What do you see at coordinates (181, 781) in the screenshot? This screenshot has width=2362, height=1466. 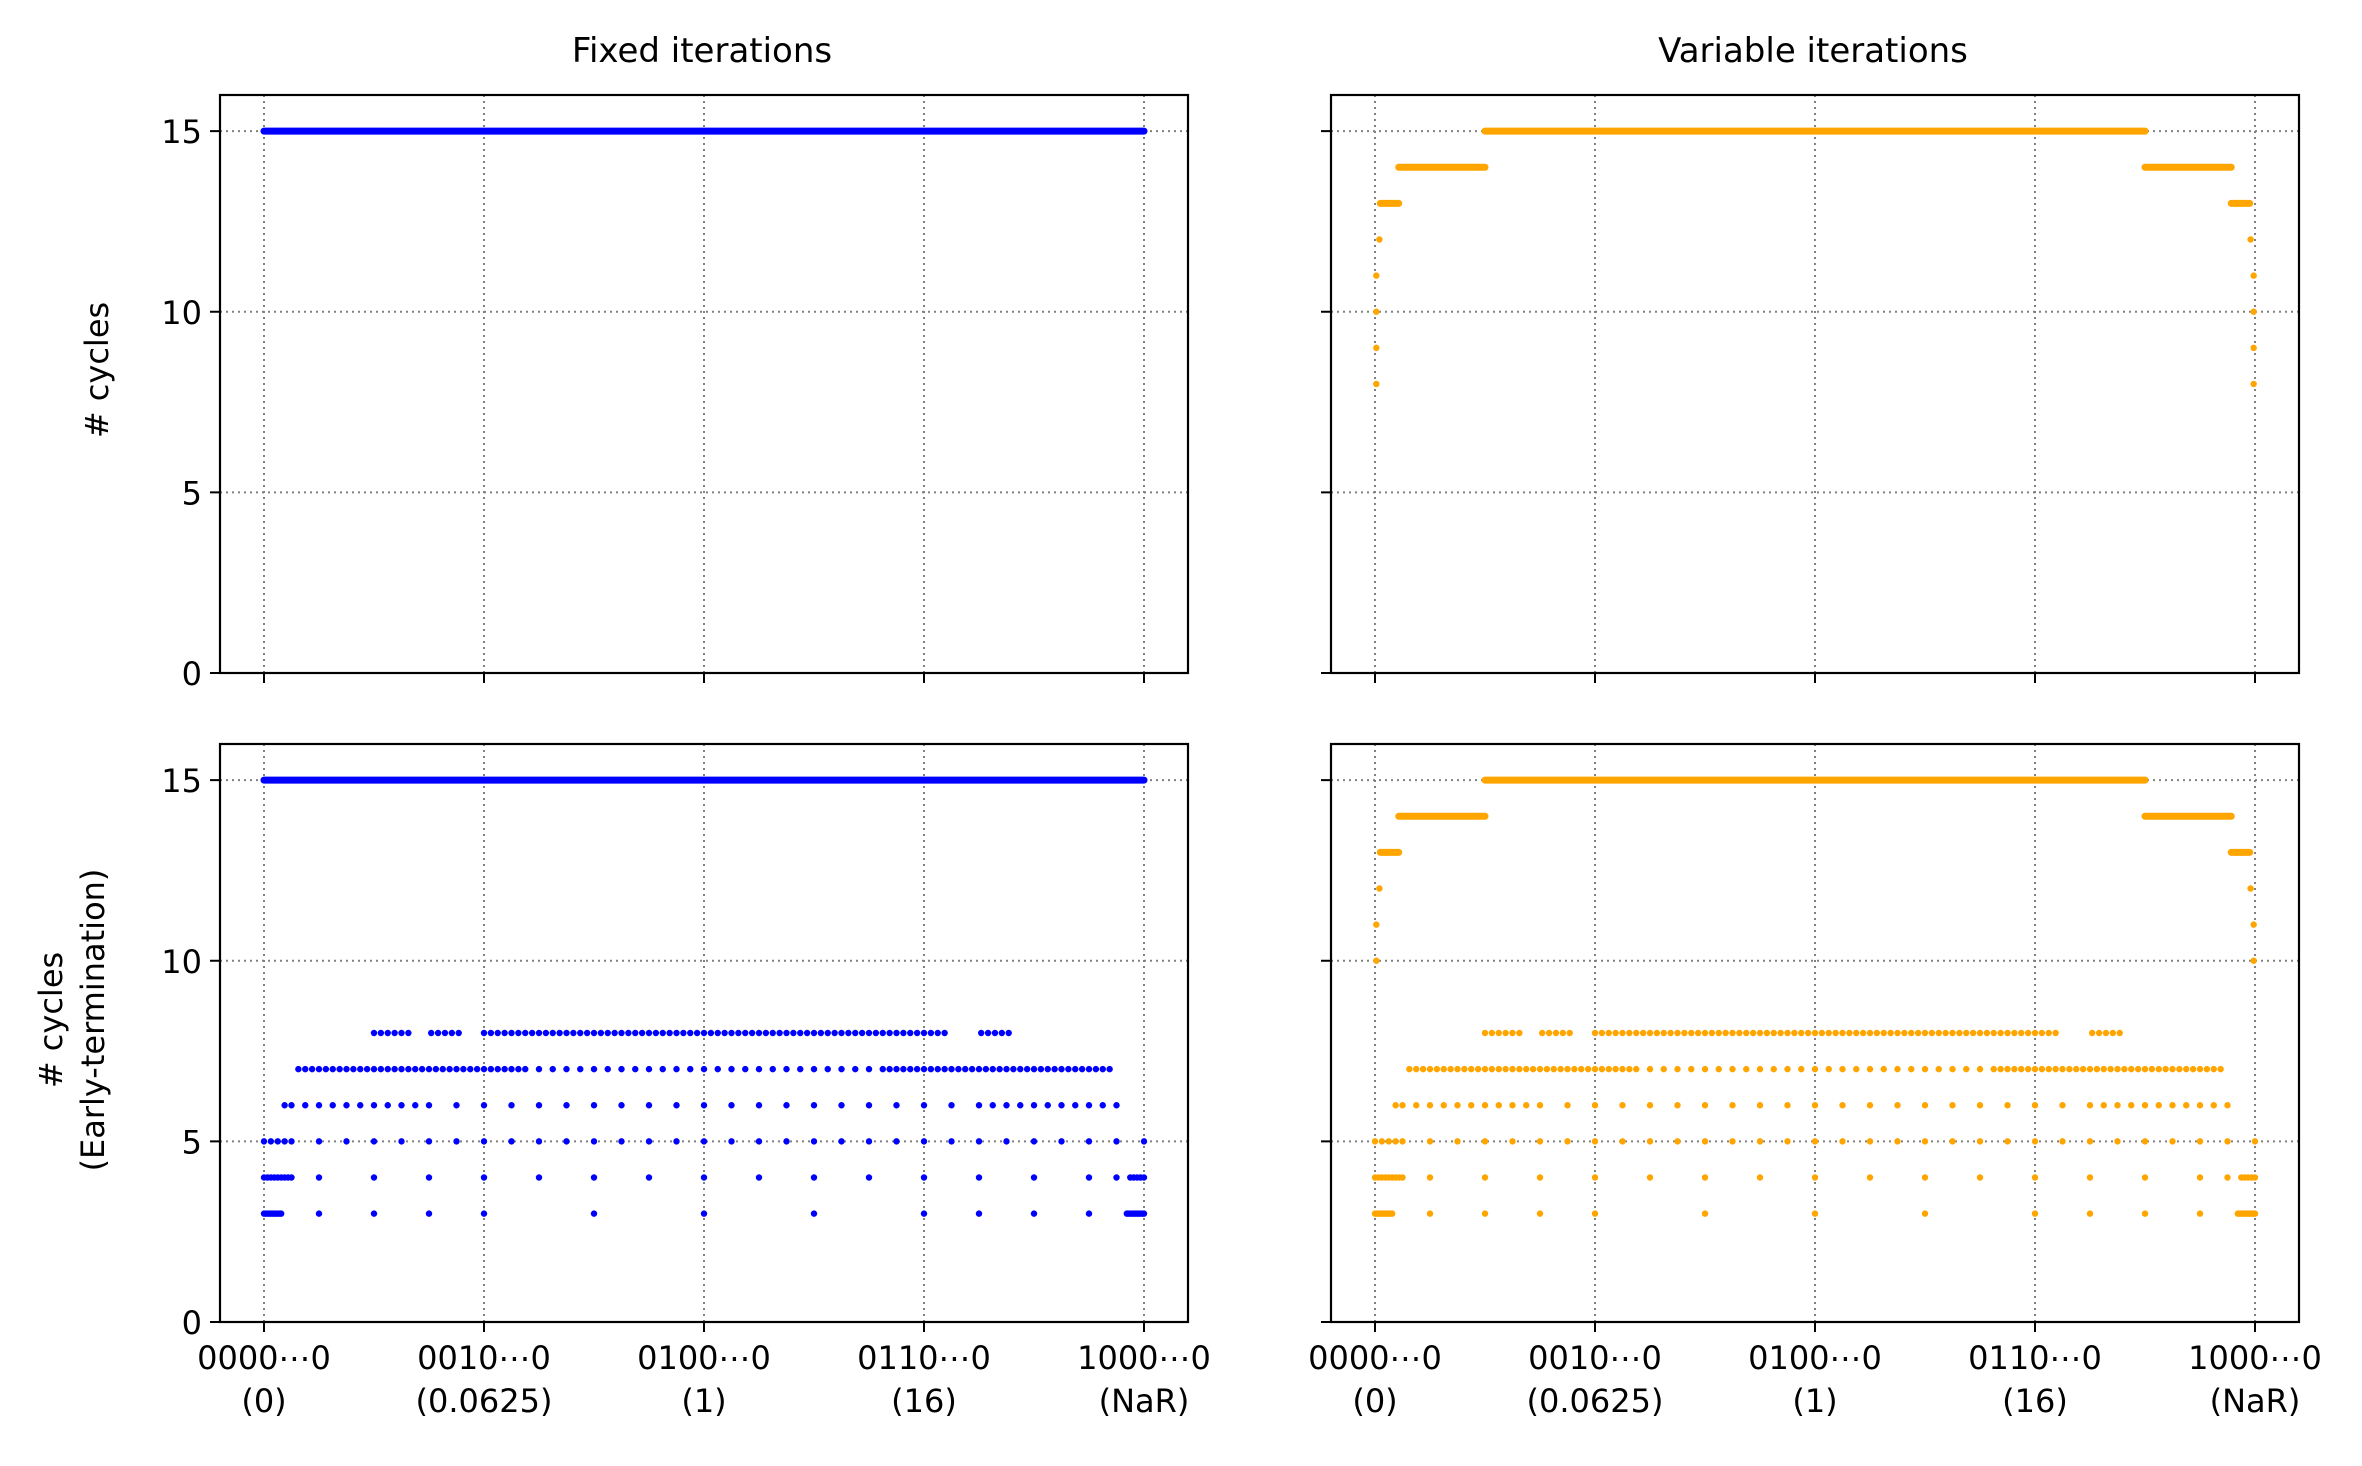 I see `y-tick-label: 15` at bounding box center [181, 781].